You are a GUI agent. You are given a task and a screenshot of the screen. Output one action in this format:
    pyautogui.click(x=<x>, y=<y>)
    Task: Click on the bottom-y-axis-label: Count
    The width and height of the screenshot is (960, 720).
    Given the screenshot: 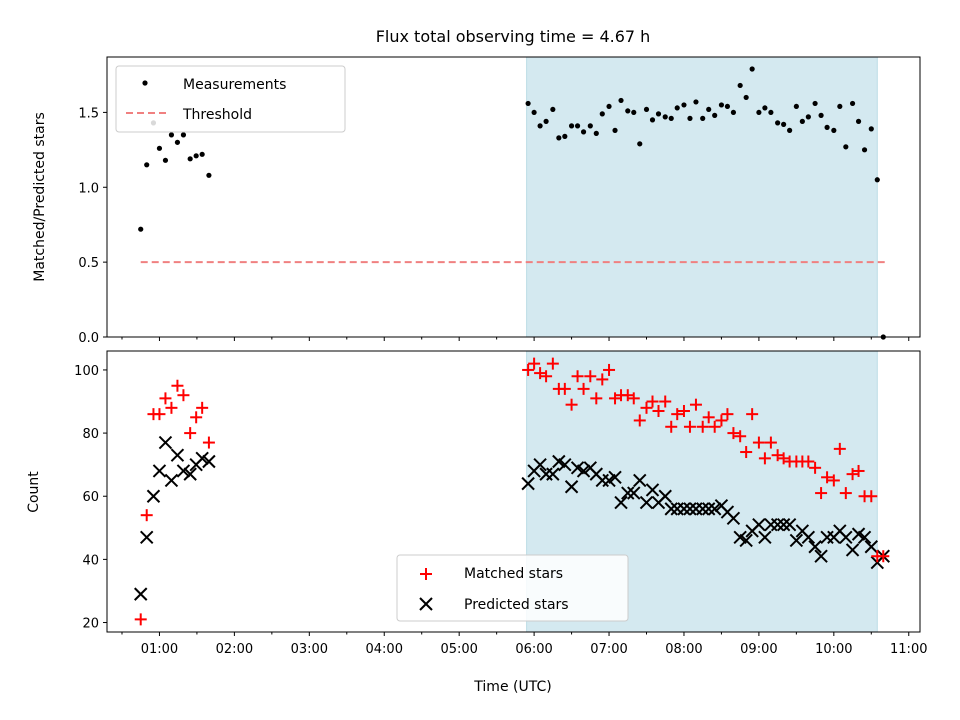 What is the action you would take?
    pyautogui.click(x=34, y=492)
    